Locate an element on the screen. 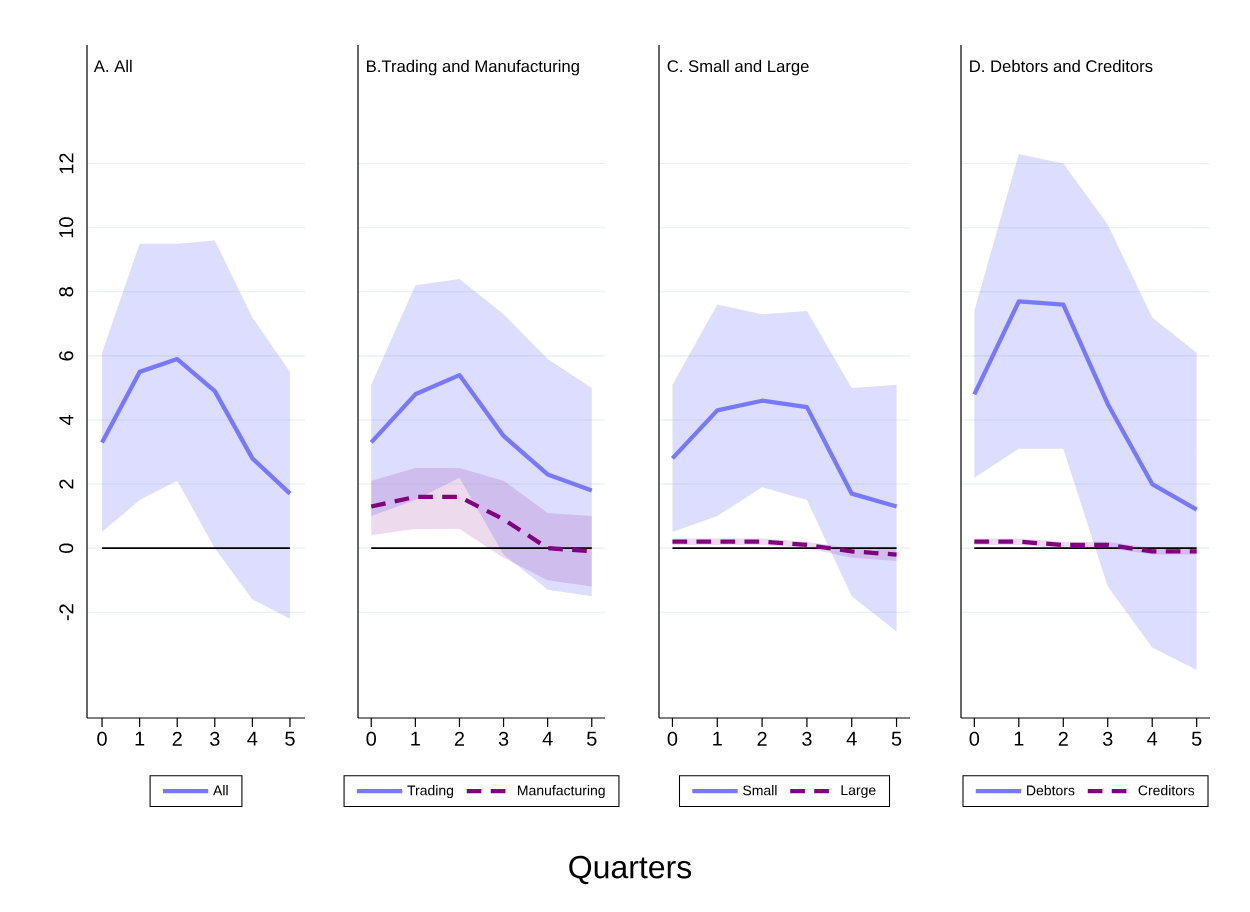  text: A. All is located at coordinates (112, 65).